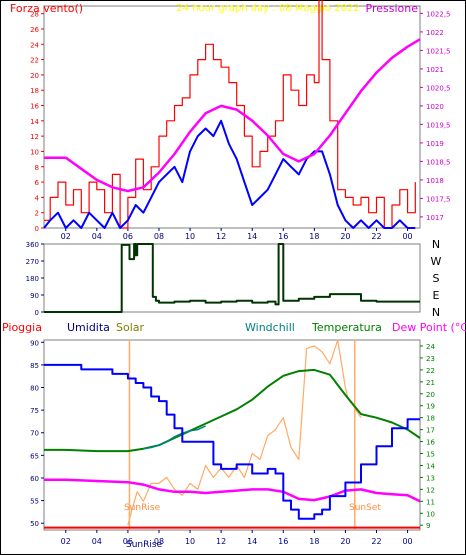 Image resolution: width=466 pixels, height=555 pixels. Describe the element at coordinates (34, 296) in the screenshot. I see `direction-tick-label: 90` at that location.